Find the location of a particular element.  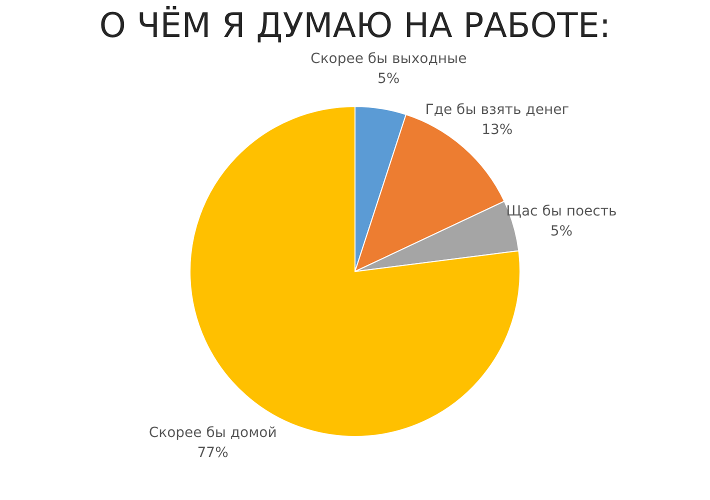

slice-label: Щас бы поесть is located at coordinates (561, 212).